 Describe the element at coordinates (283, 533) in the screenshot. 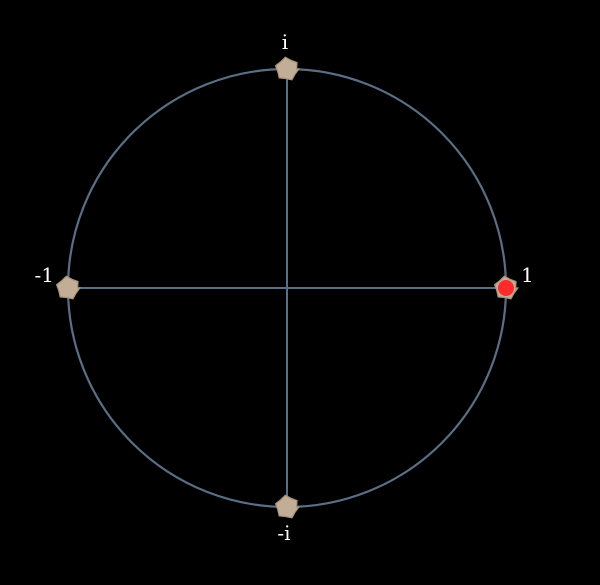

I see `label-minus-i: -i` at that location.